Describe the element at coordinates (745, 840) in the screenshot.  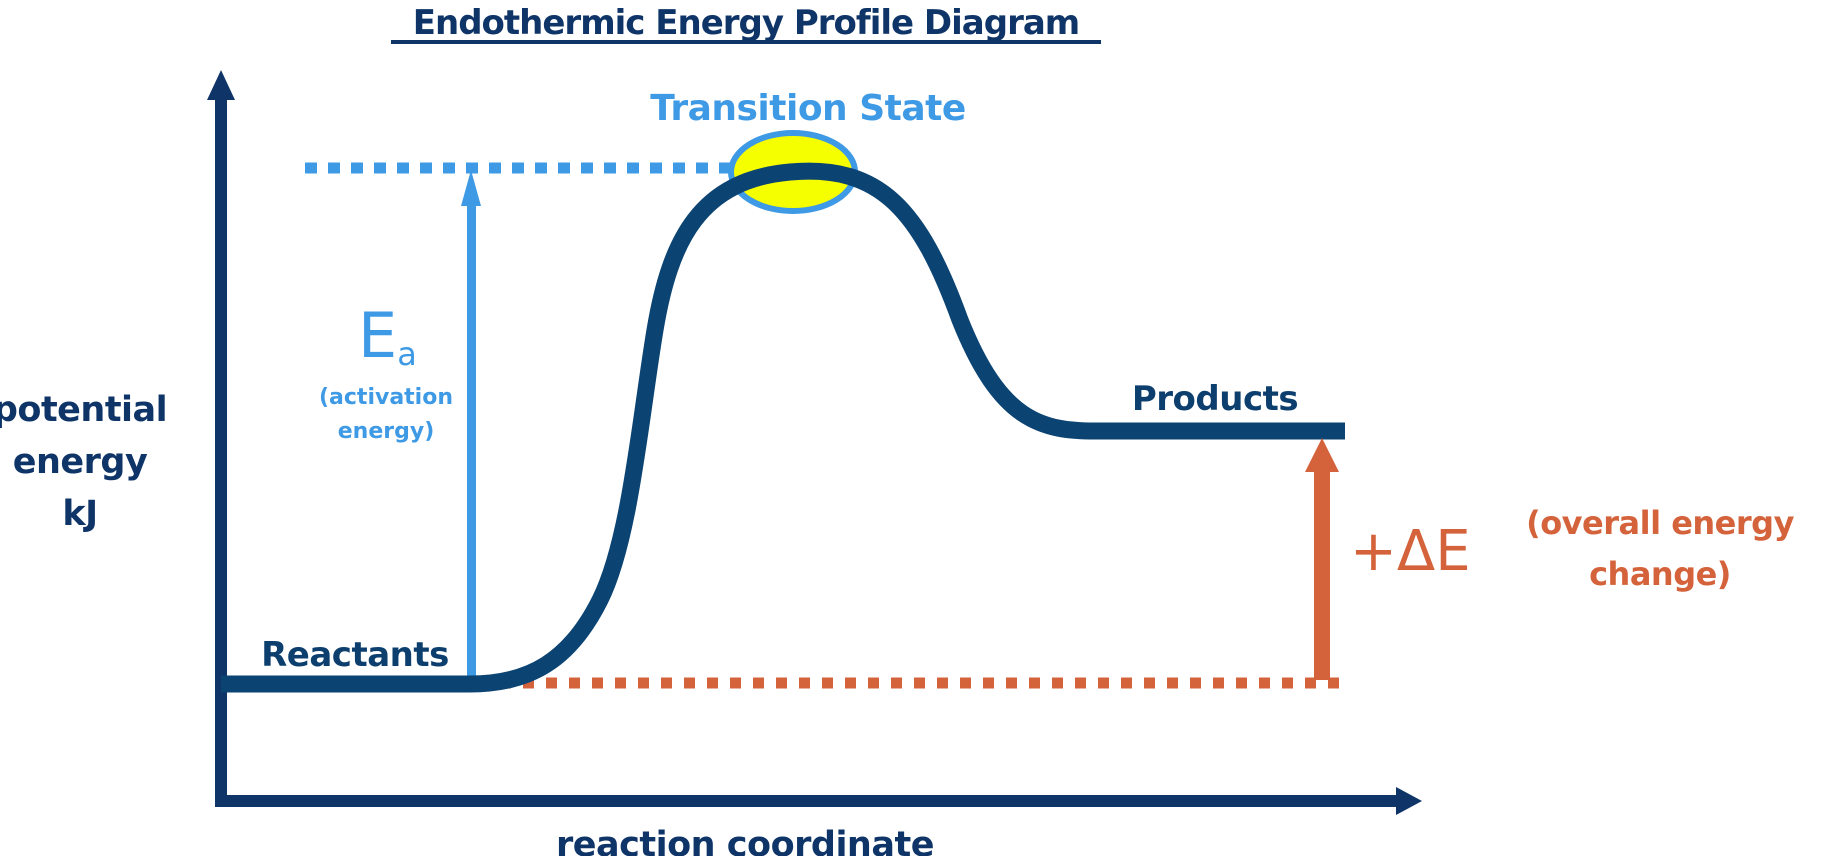
I see `x-axis-label: reaction coordinate` at that location.